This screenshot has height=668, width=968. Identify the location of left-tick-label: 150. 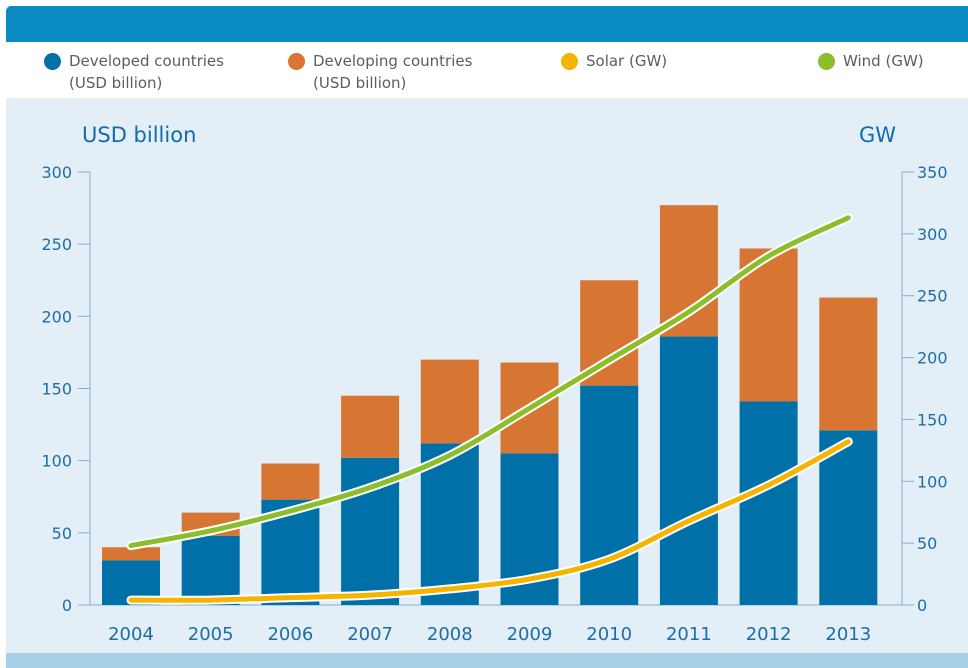
(56, 389).